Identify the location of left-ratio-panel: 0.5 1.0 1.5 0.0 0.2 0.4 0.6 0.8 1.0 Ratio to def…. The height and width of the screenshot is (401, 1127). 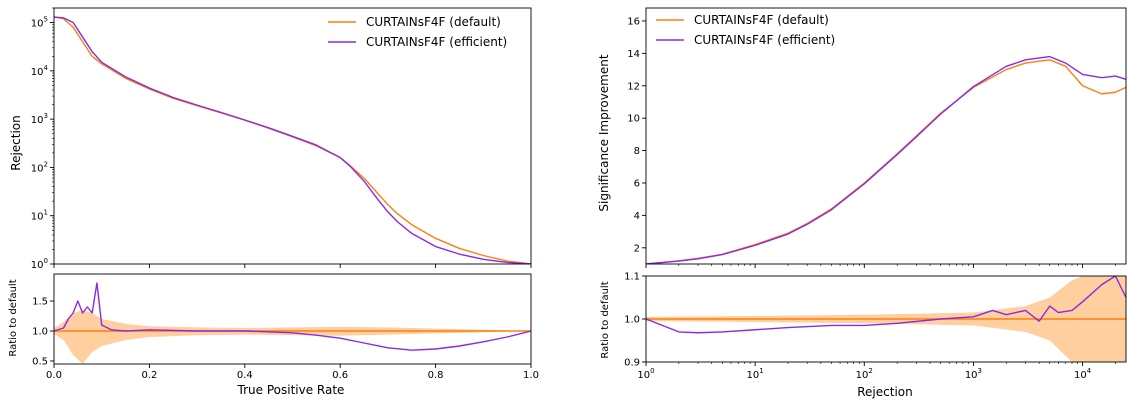
(273, 335).